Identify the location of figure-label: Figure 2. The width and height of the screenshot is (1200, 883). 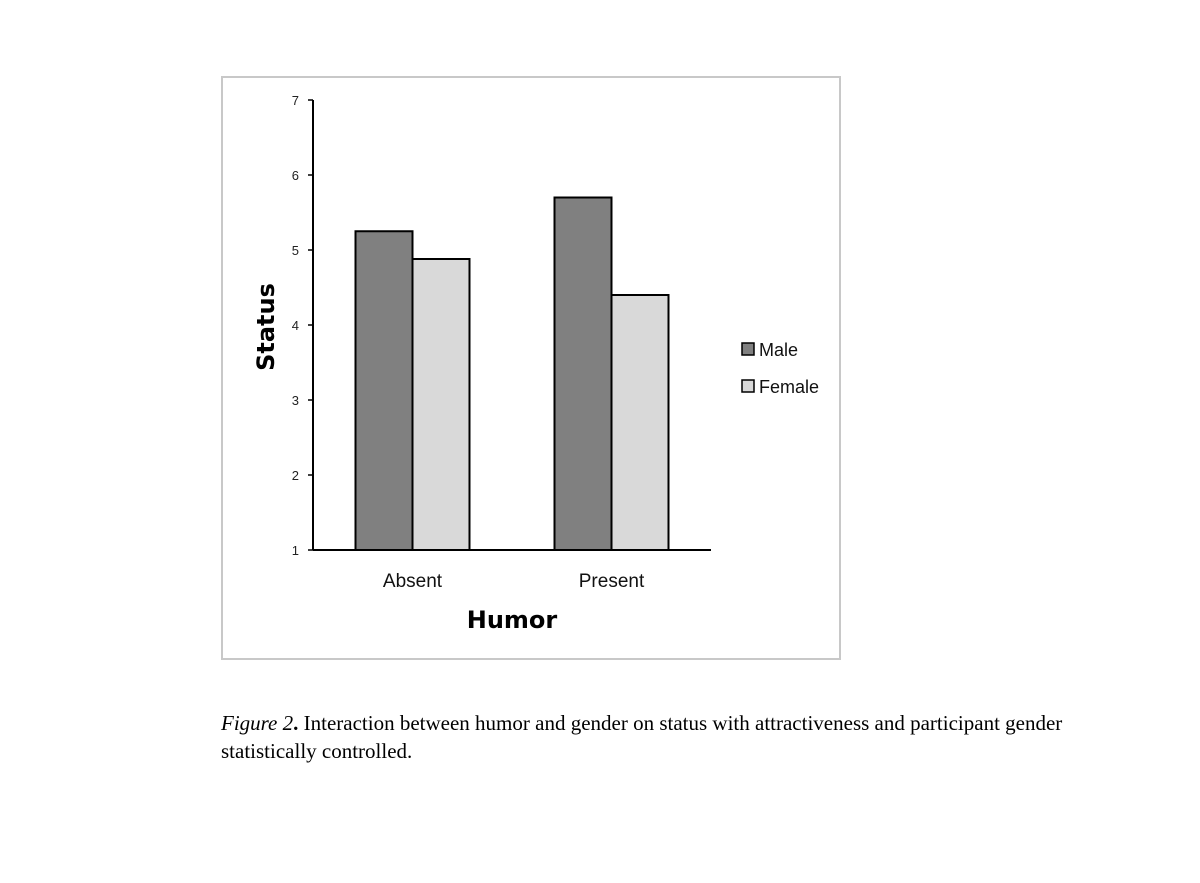
(257, 723).